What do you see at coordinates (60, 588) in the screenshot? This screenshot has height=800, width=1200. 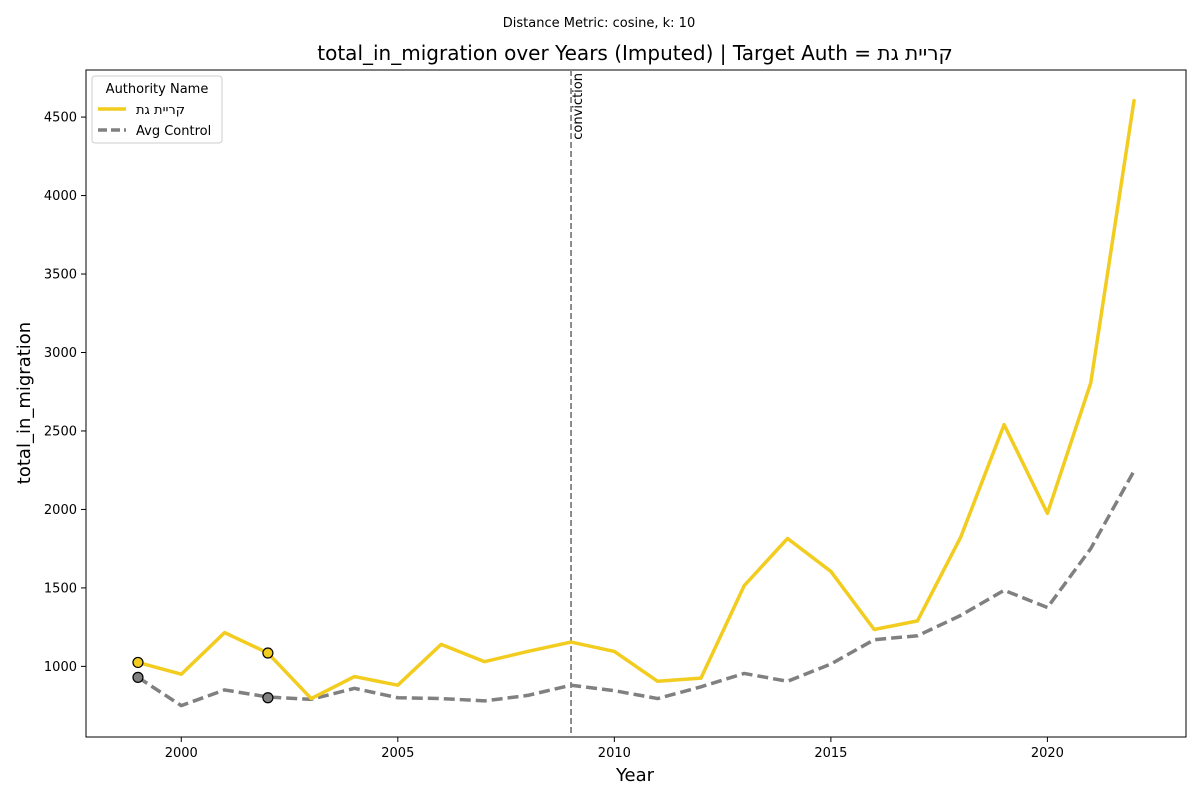 I see `y-tick-label: 1500` at bounding box center [60, 588].